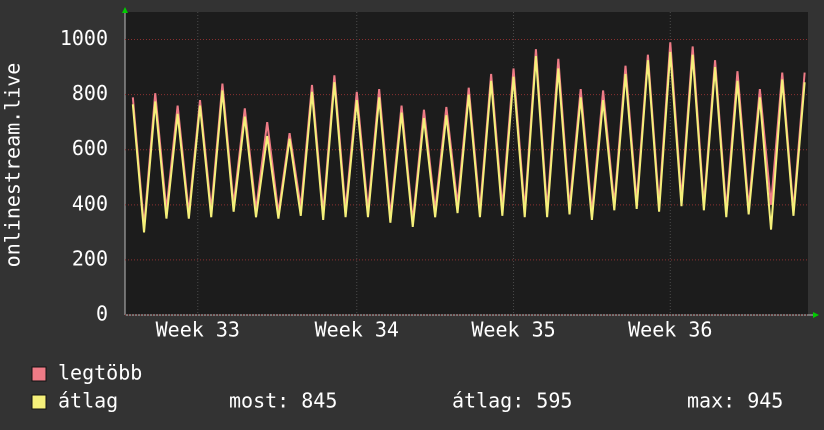  I want to click on legend-stat: átlag: 595, so click(512, 401).